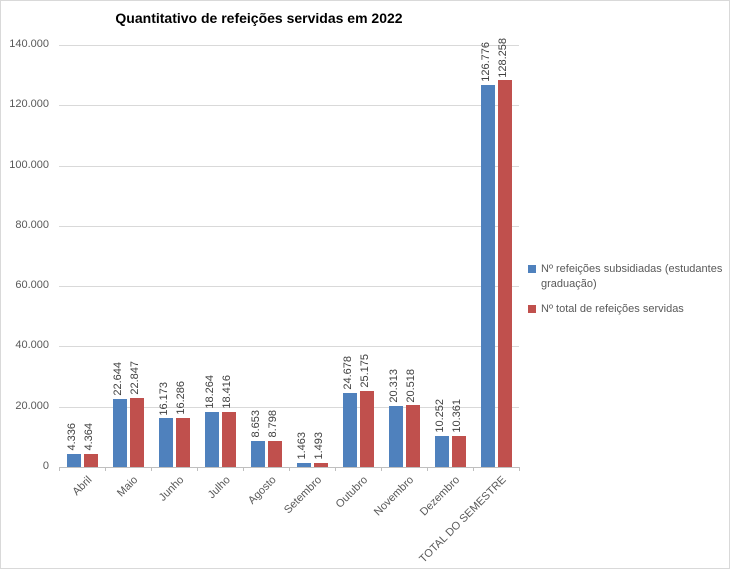 The height and width of the screenshot is (569, 730). What do you see at coordinates (352, 492) in the screenshot?
I see `x-label-outubro: Outubro` at bounding box center [352, 492].